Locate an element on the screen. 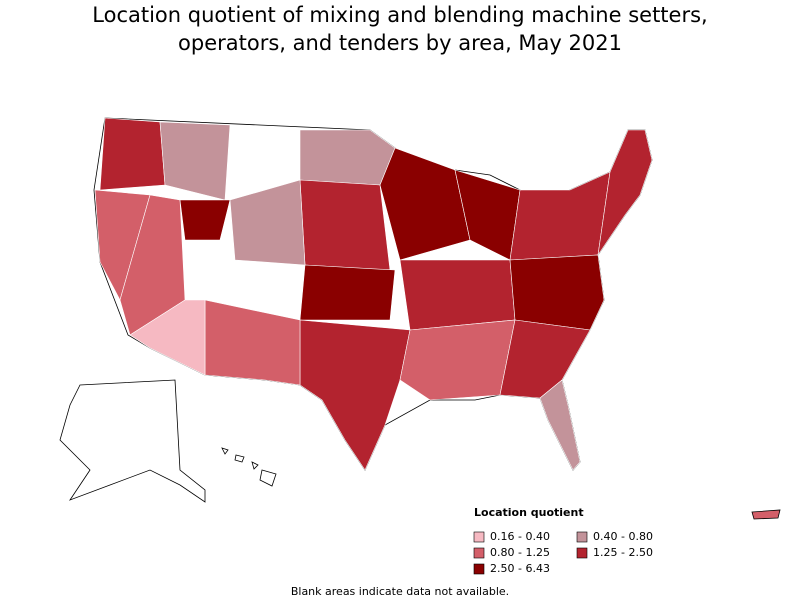 This screenshot has width=800, height=600. legend-label: 0.40 - 0.80 is located at coordinates (623, 536).